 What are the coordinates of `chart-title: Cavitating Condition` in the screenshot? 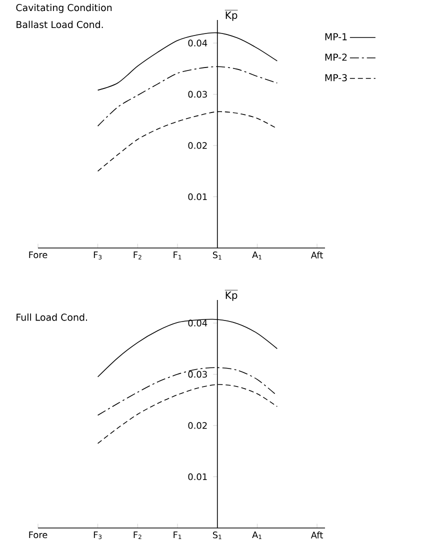 It's located at (64, 9).